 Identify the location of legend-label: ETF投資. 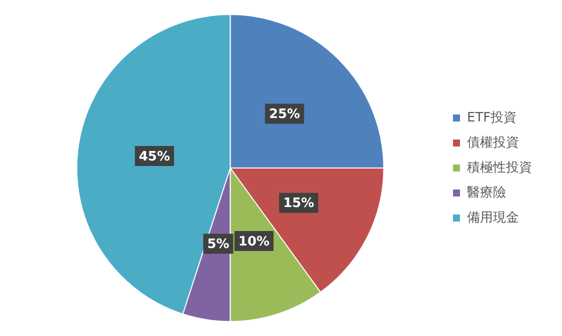
(492, 118).